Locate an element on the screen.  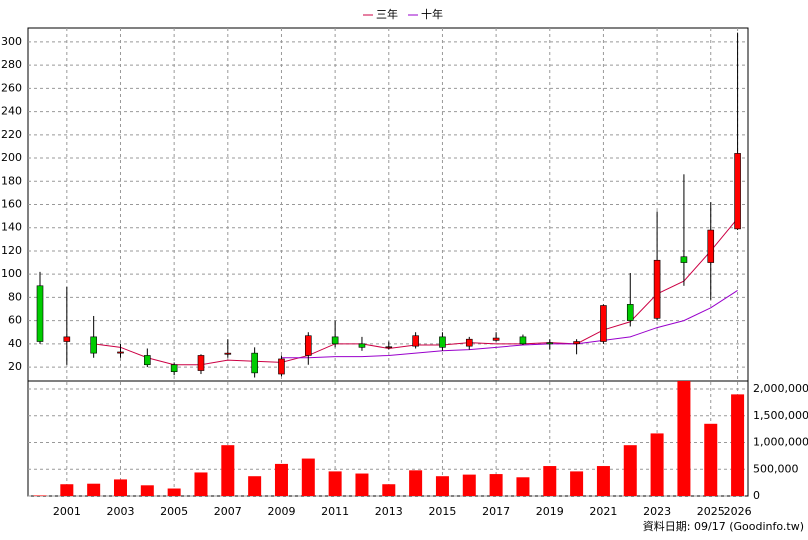
x-tick-label: 2025 is located at coordinates (711, 511).